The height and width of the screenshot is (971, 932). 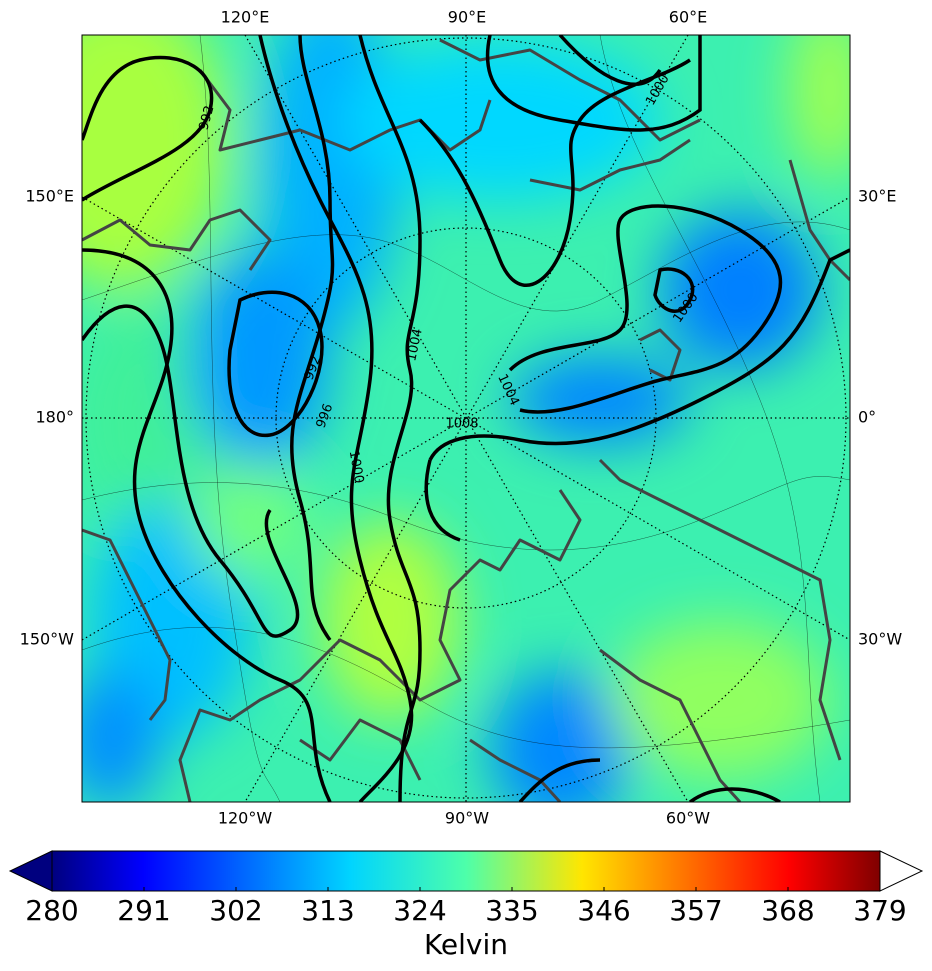 What do you see at coordinates (143, 910) in the screenshot?
I see `colorbar-tick-label: 291` at bounding box center [143, 910].